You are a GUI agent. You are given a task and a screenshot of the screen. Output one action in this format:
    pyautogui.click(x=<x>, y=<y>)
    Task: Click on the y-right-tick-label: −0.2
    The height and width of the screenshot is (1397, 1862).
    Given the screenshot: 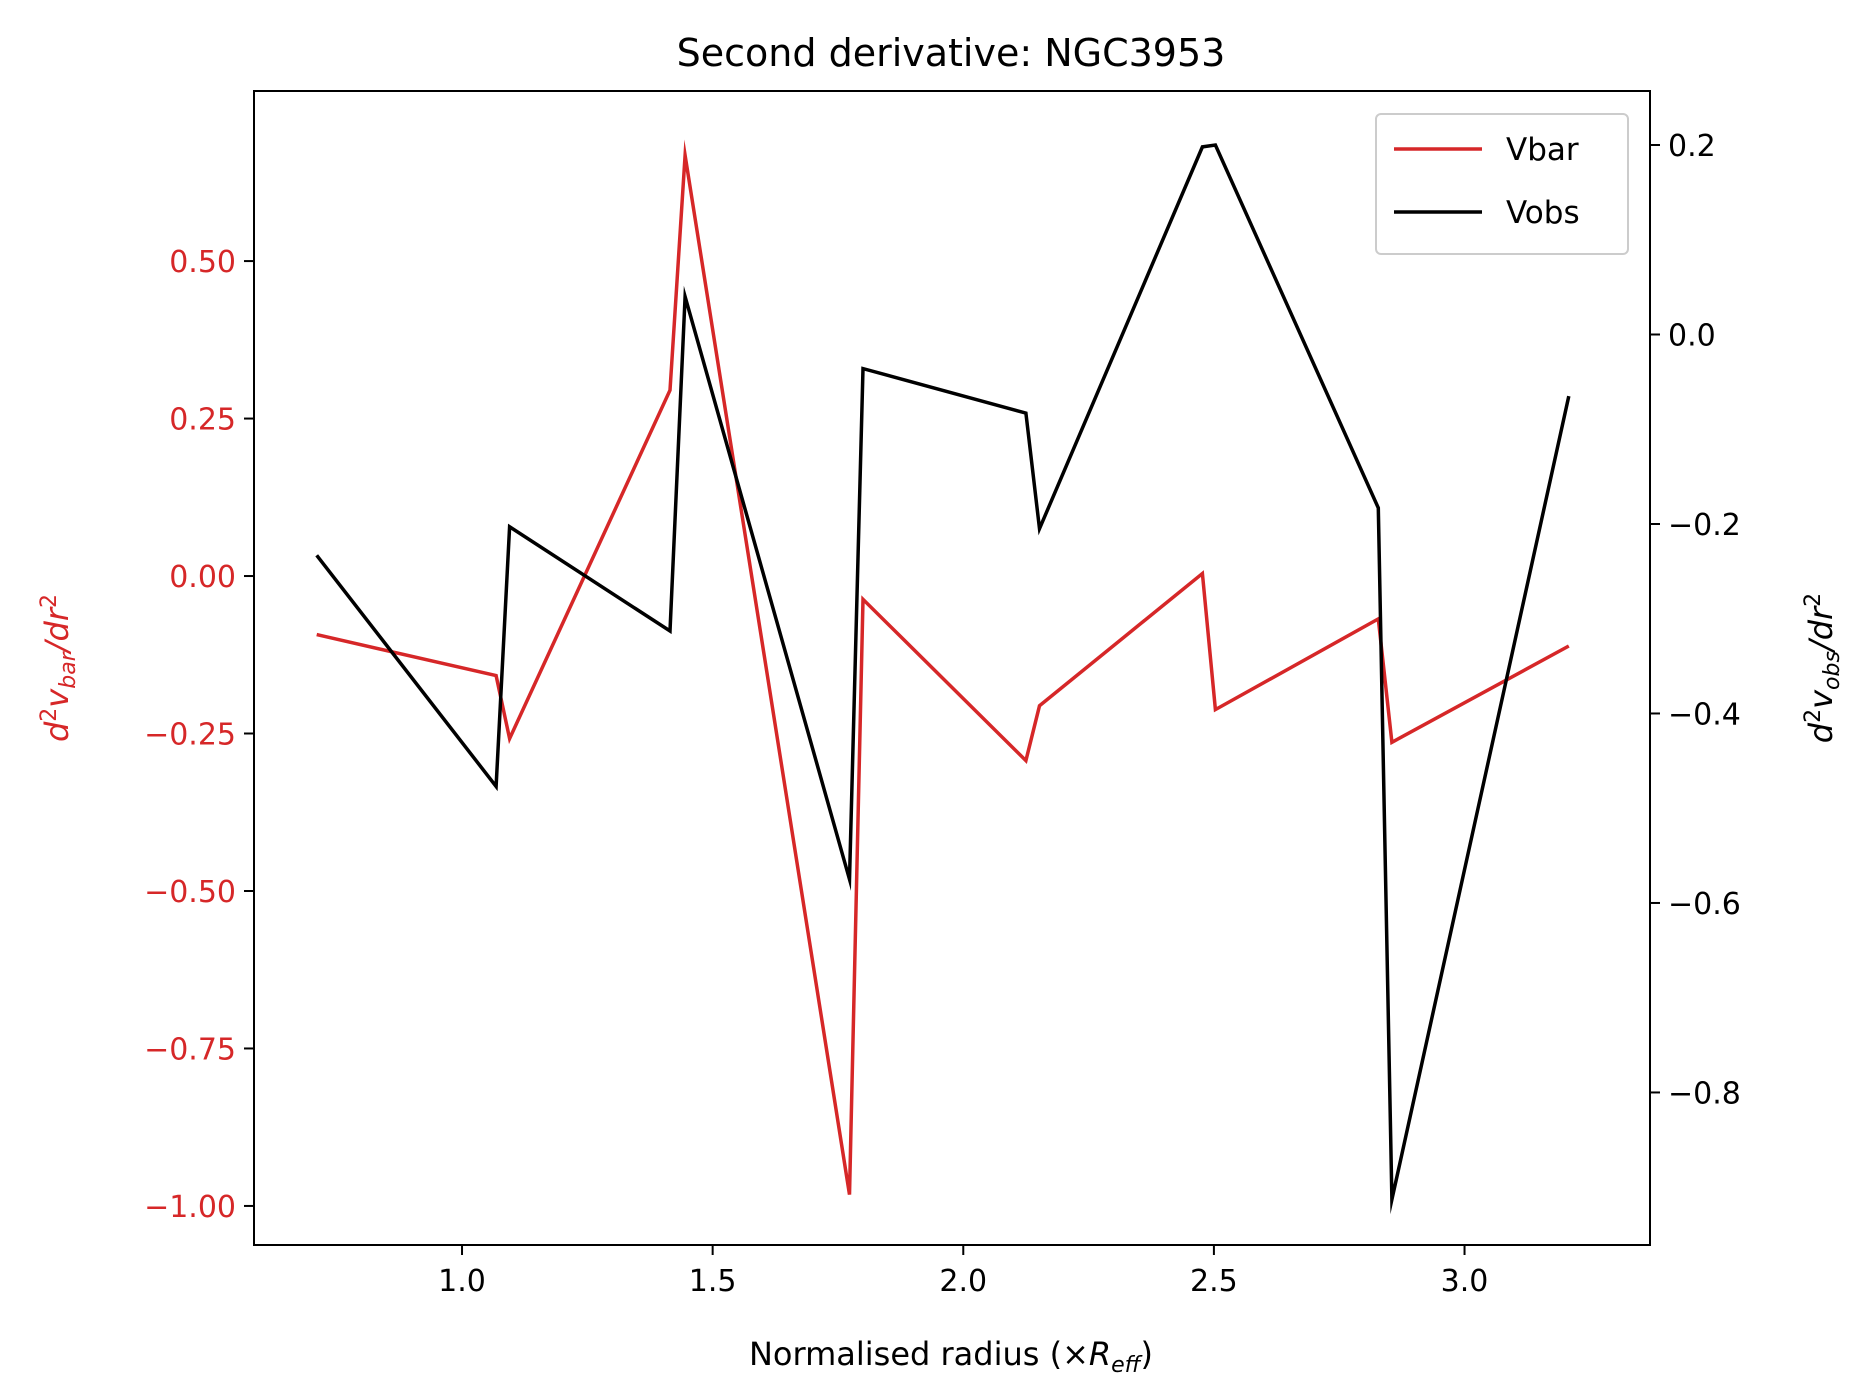 What is the action you would take?
    pyautogui.click(x=1704, y=525)
    